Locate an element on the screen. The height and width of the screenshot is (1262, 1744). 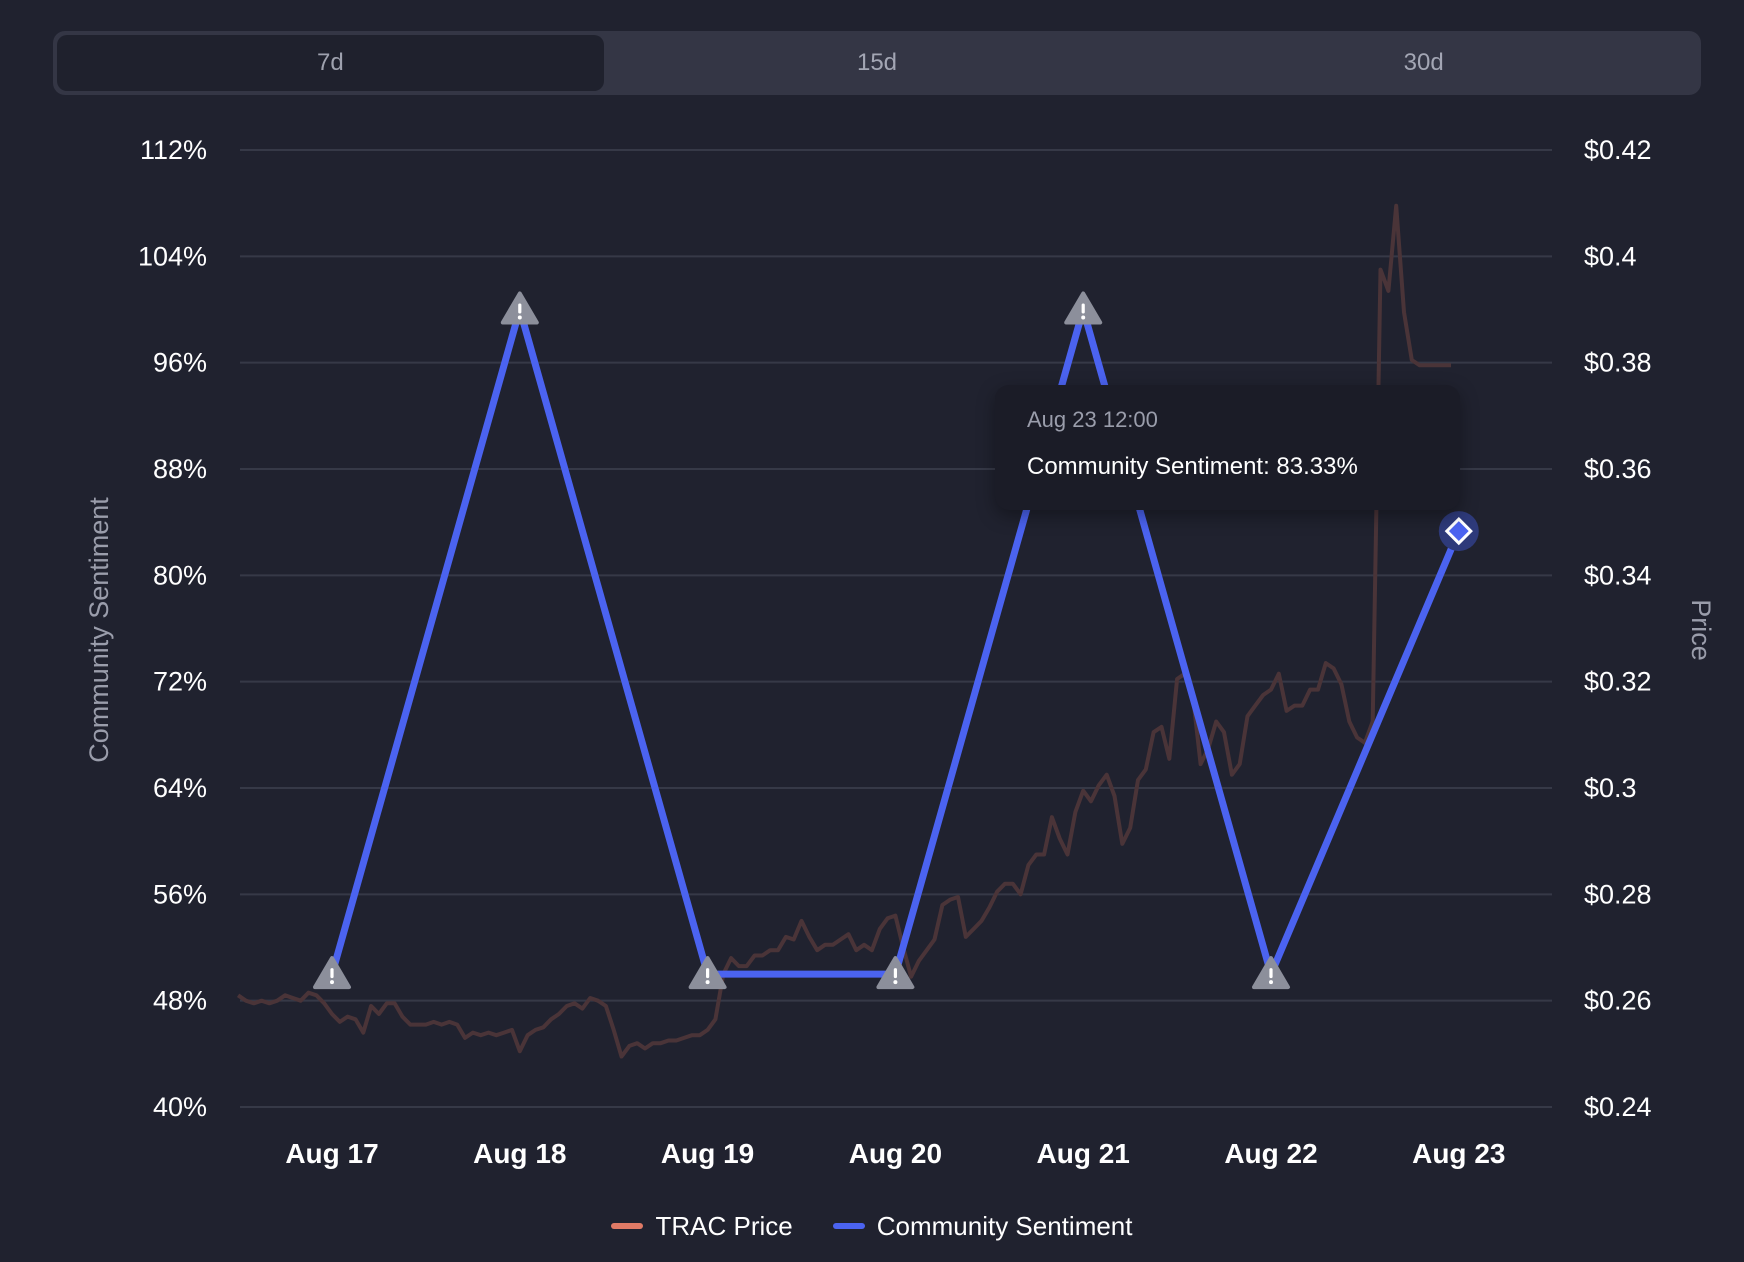
y-left-tick-label: 72% is located at coordinates (180, 682).